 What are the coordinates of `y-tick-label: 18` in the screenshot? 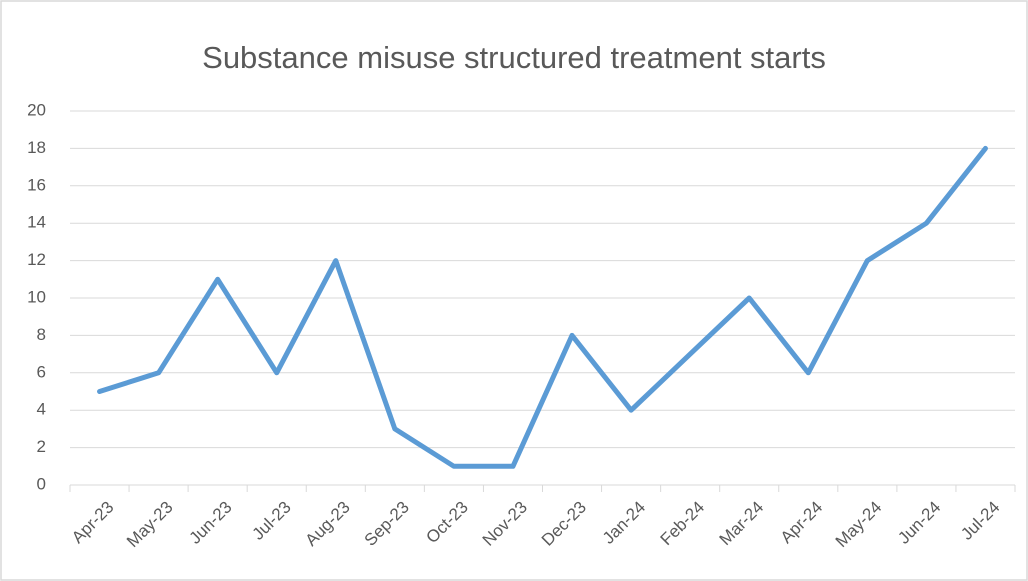 It's located at (36, 147).